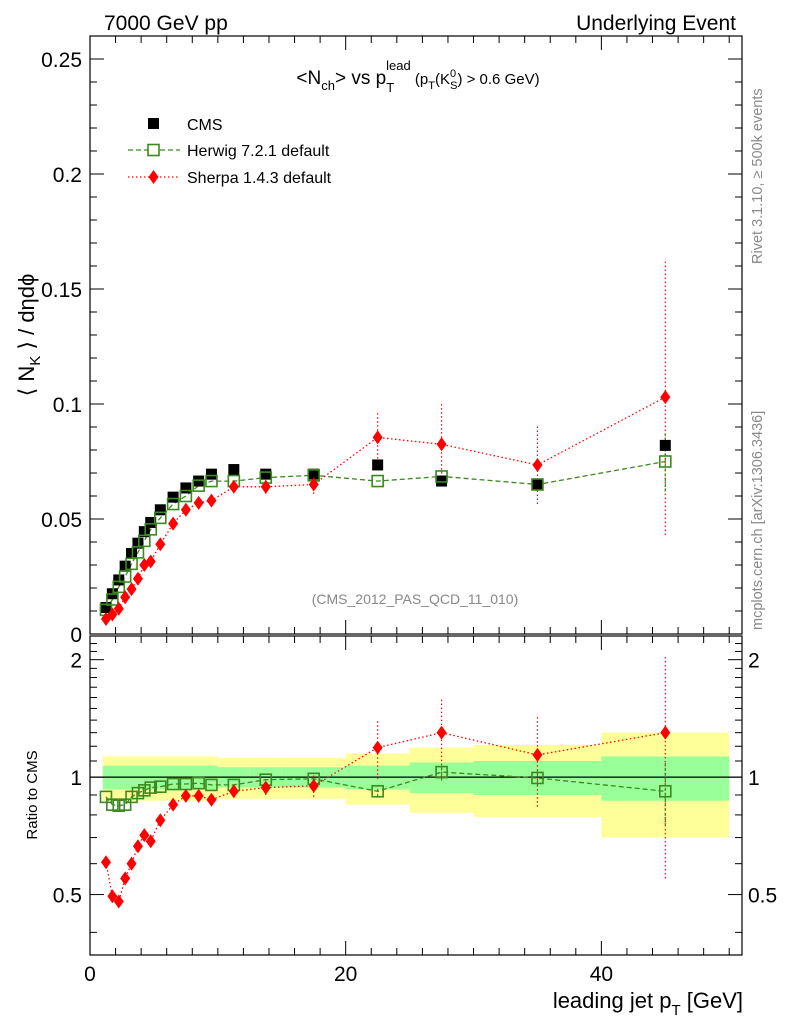 This screenshot has height=1024, width=786. What do you see at coordinates (35, 361) in the screenshot?
I see `ylabel-part: K` at bounding box center [35, 361].